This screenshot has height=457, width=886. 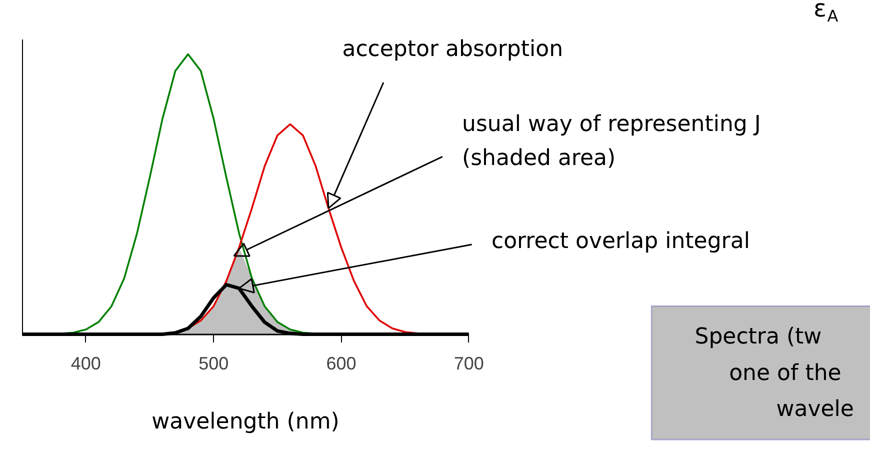 What do you see at coordinates (774, 373) in the screenshot?
I see `text: Spectra (tw one of the wavele` at bounding box center [774, 373].